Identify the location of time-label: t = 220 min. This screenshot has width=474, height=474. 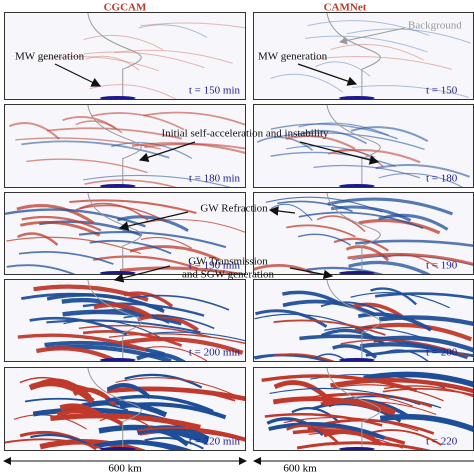
(215, 442).